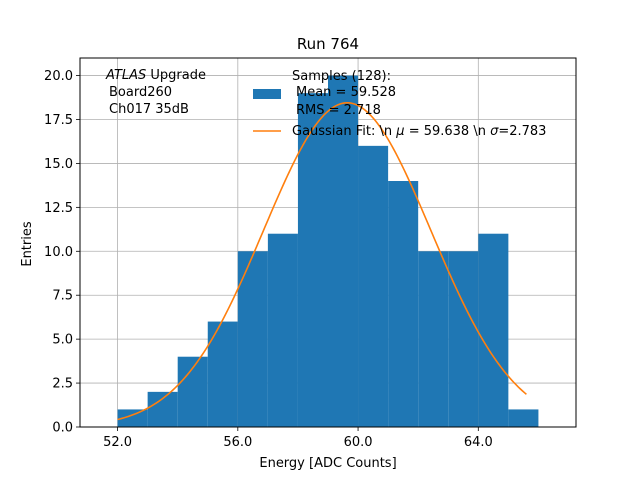 This screenshot has width=640, height=480. Describe the element at coordinates (448, 131) in the screenshot. I see `legend-fit-mid: = 59.638 \n` at that location.